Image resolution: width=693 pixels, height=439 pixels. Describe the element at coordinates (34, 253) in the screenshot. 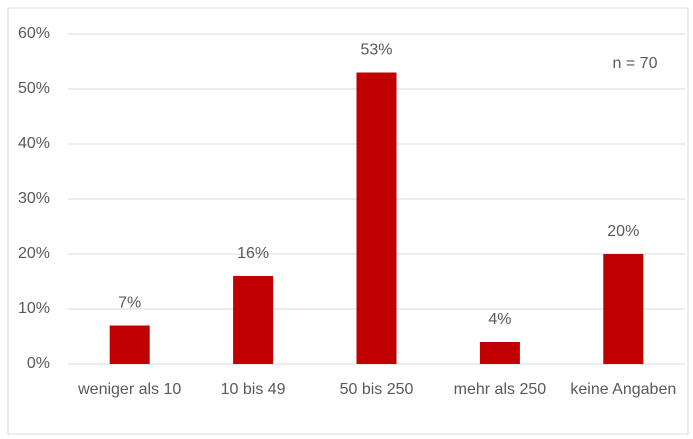

I see `y-tick-label: 20%` at that location.